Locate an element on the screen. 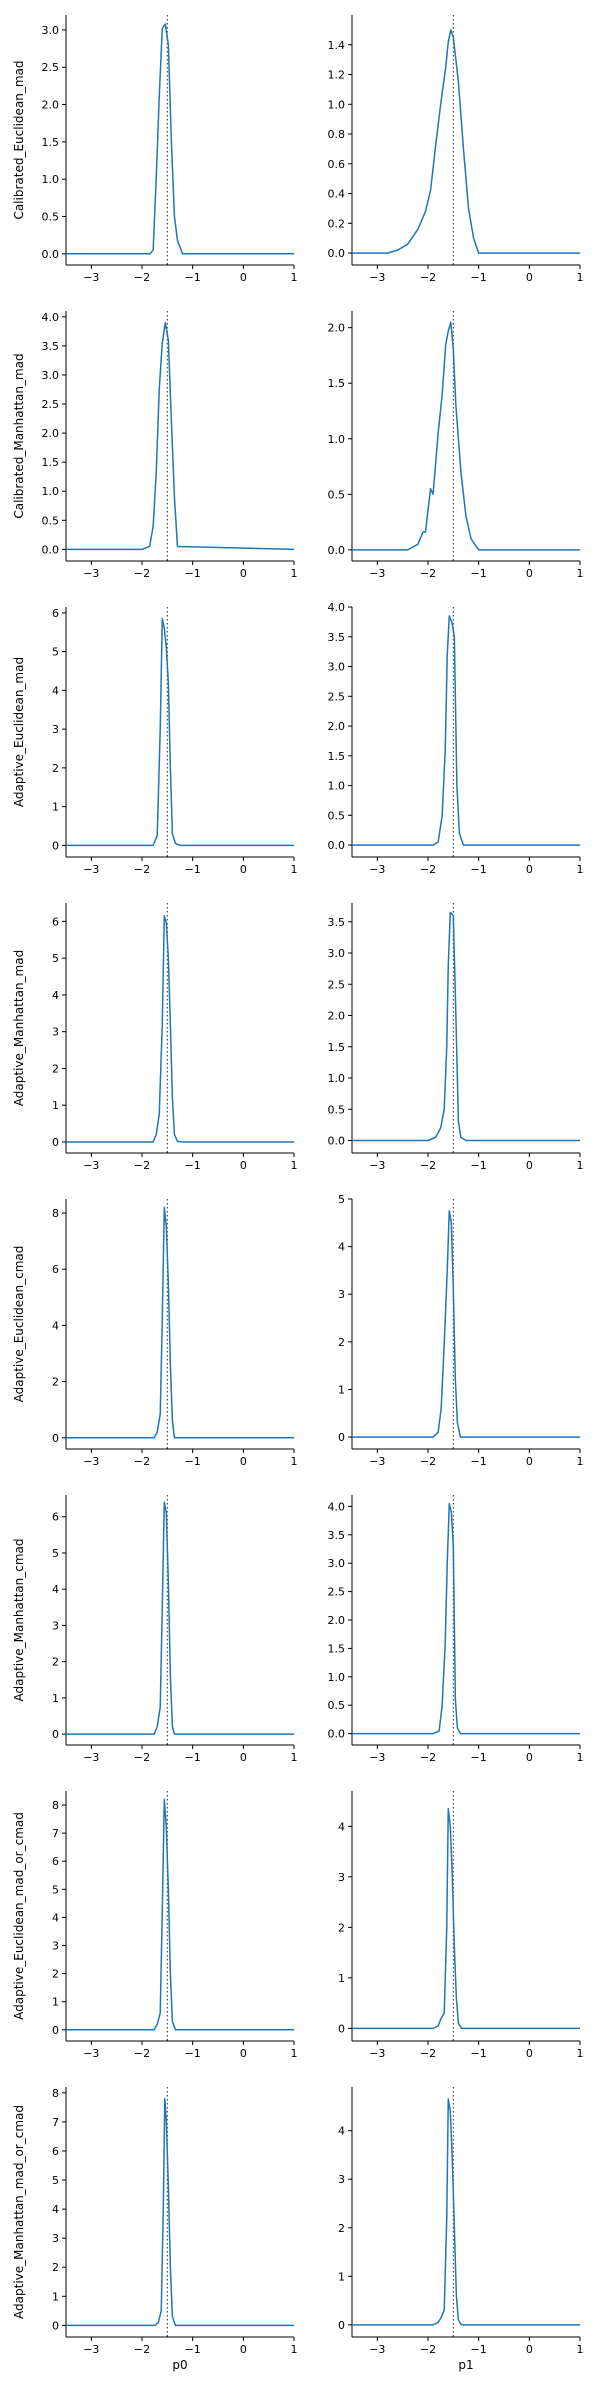  y-tick-label: 0.2 is located at coordinates (337, 223).